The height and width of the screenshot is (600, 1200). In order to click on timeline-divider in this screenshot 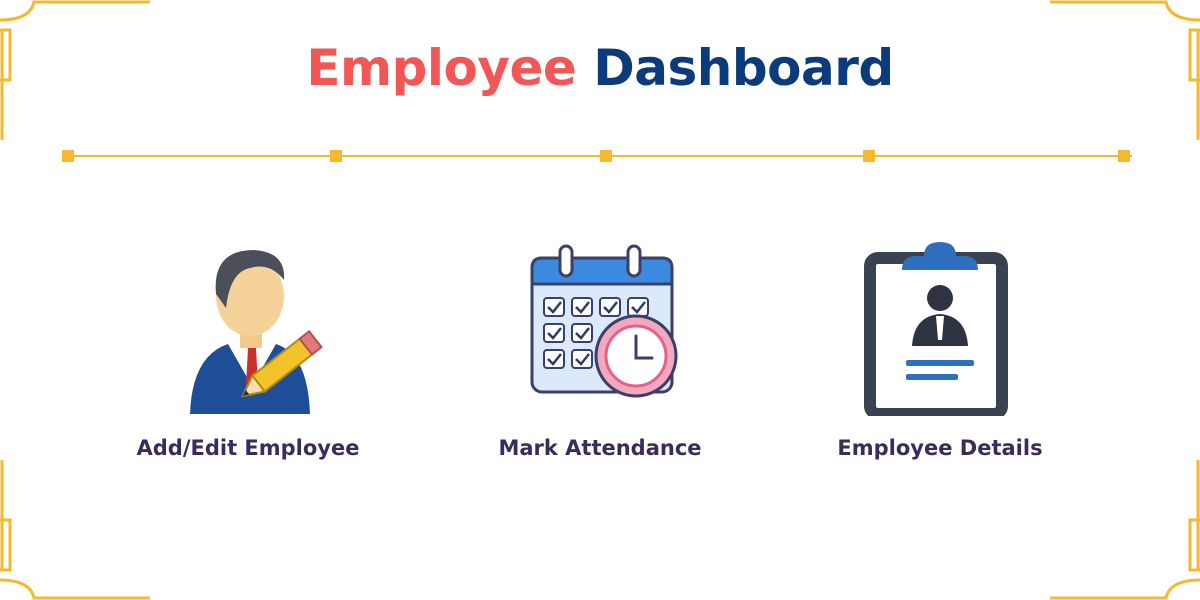, I will do `click(597, 156)`.